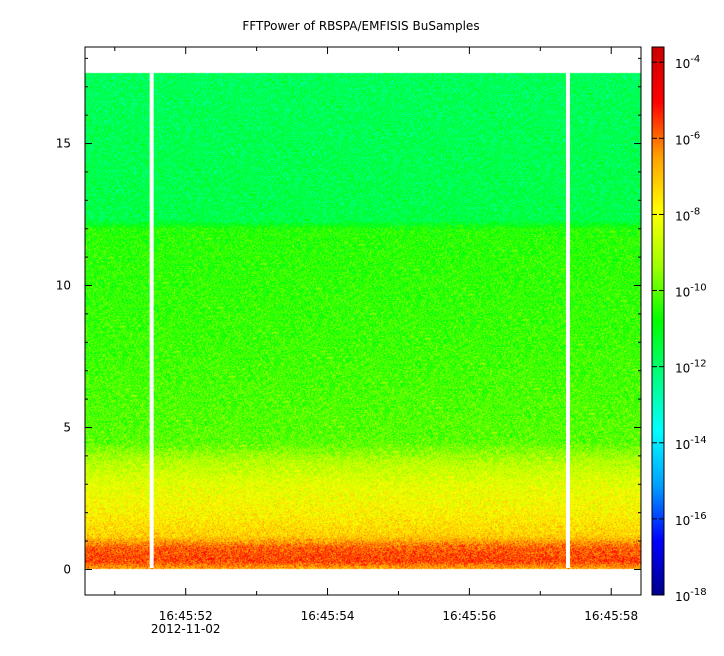 The width and height of the screenshot is (724, 656). I want to click on x-tick-date-label: 2012-11-02, so click(186, 629).